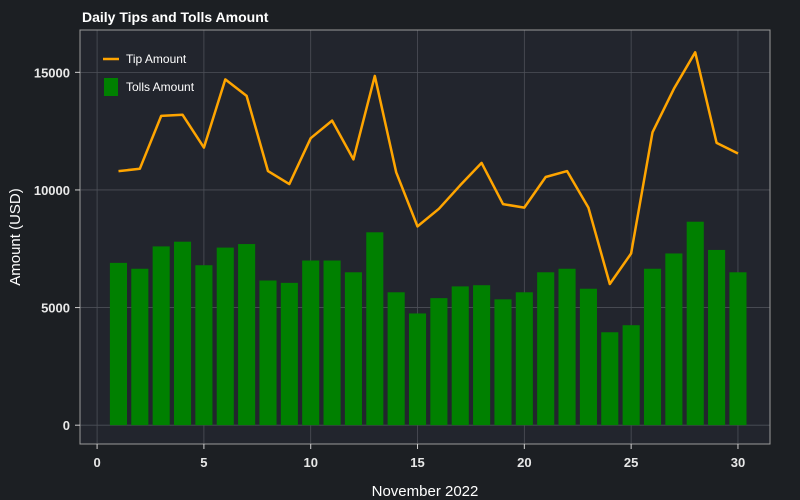 The height and width of the screenshot is (500, 800). What do you see at coordinates (52, 190) in the screenshot?
I see `y-tick-label: 10000` at bounding box center [52, 190].